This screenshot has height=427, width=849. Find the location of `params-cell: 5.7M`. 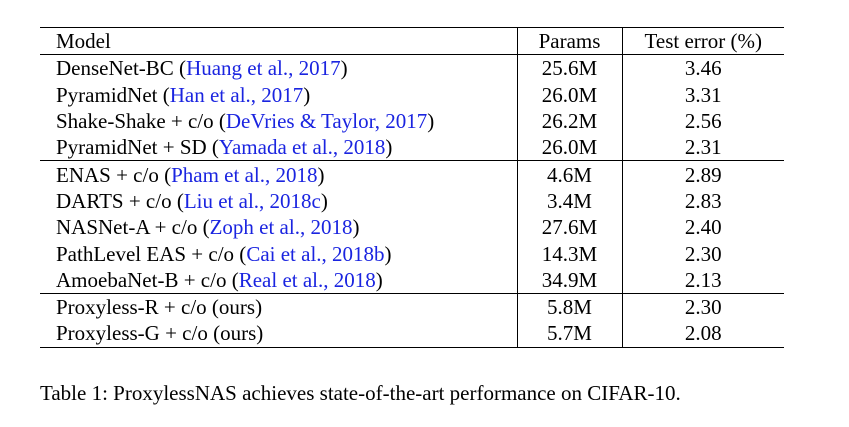

params-cell: 5.7M is located at coordinates (569, 334).